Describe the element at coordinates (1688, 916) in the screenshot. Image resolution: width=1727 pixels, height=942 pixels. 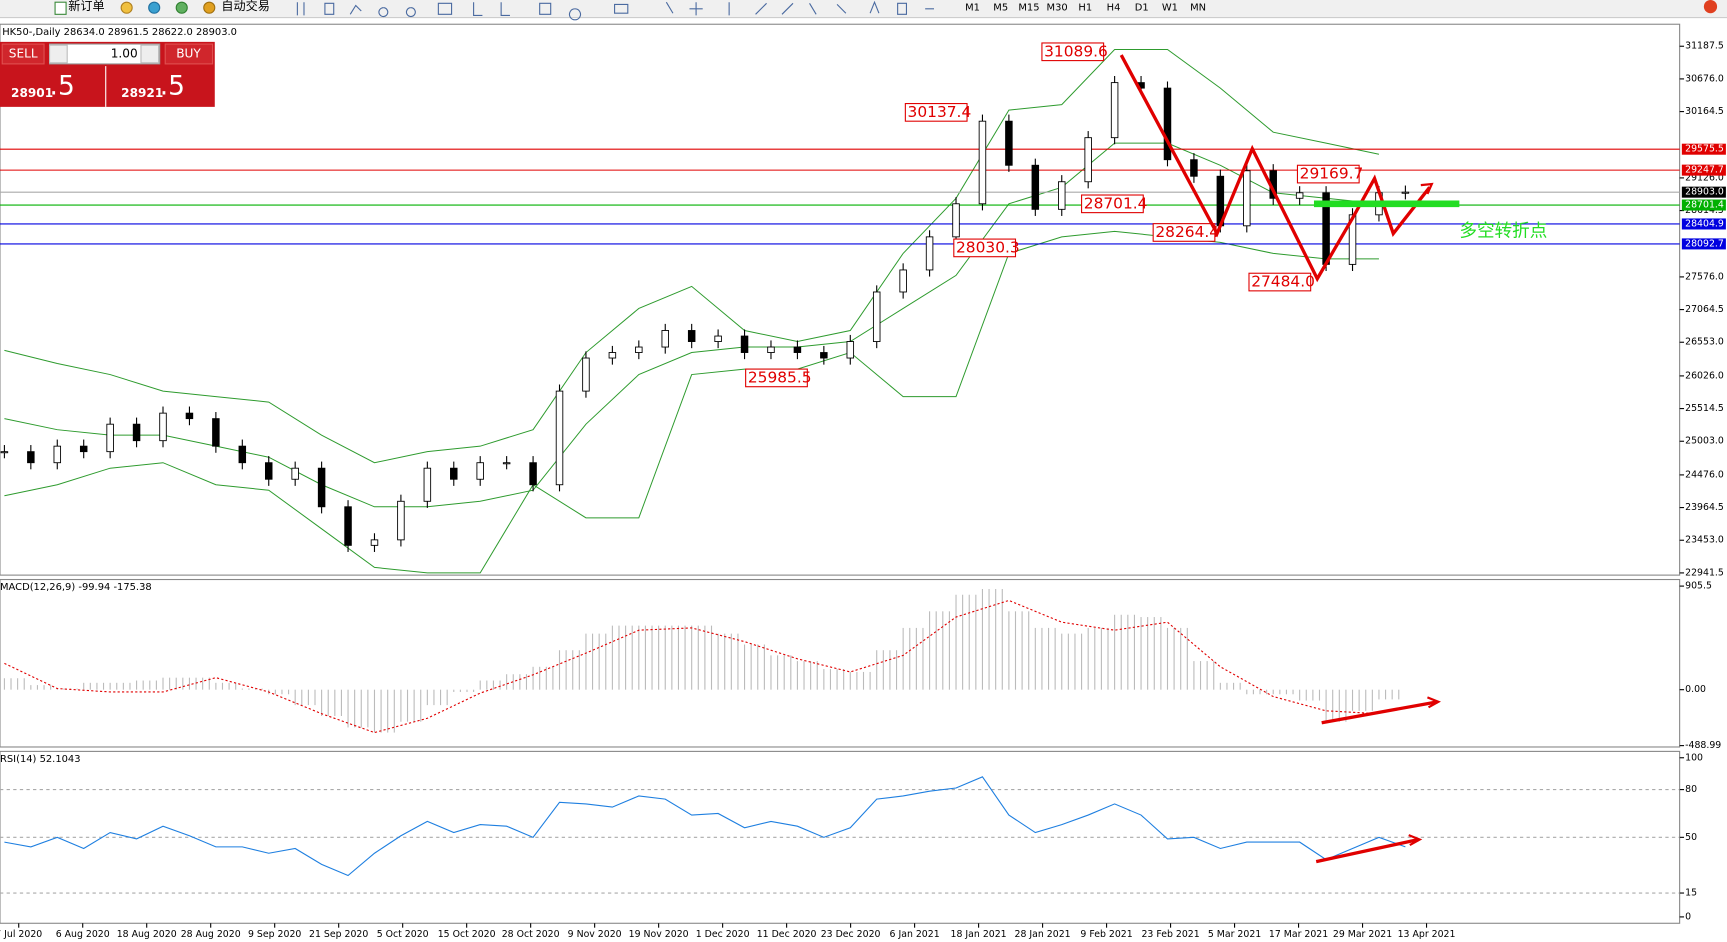
I see `y-tick-label: 0` at that location.